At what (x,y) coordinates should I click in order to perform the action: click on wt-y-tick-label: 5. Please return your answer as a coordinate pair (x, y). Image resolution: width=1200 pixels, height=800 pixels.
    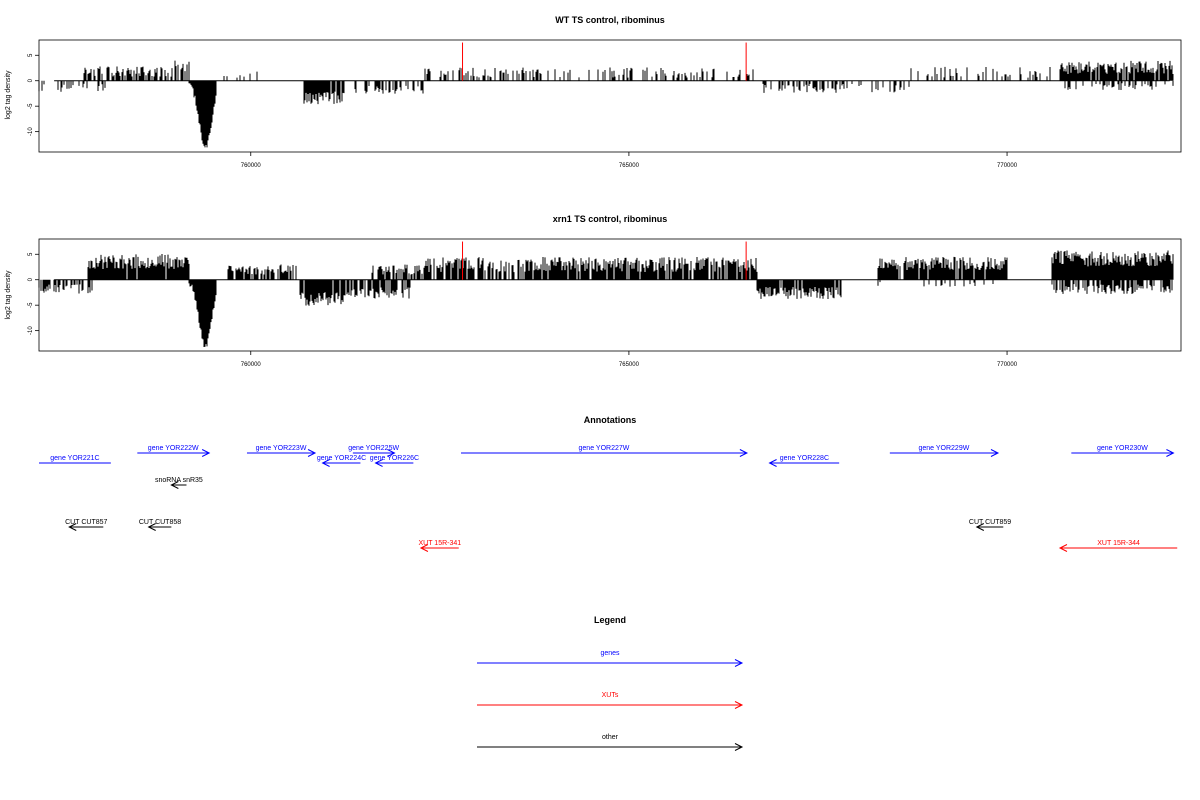
    Looking at the image, I should click on (31, 55).